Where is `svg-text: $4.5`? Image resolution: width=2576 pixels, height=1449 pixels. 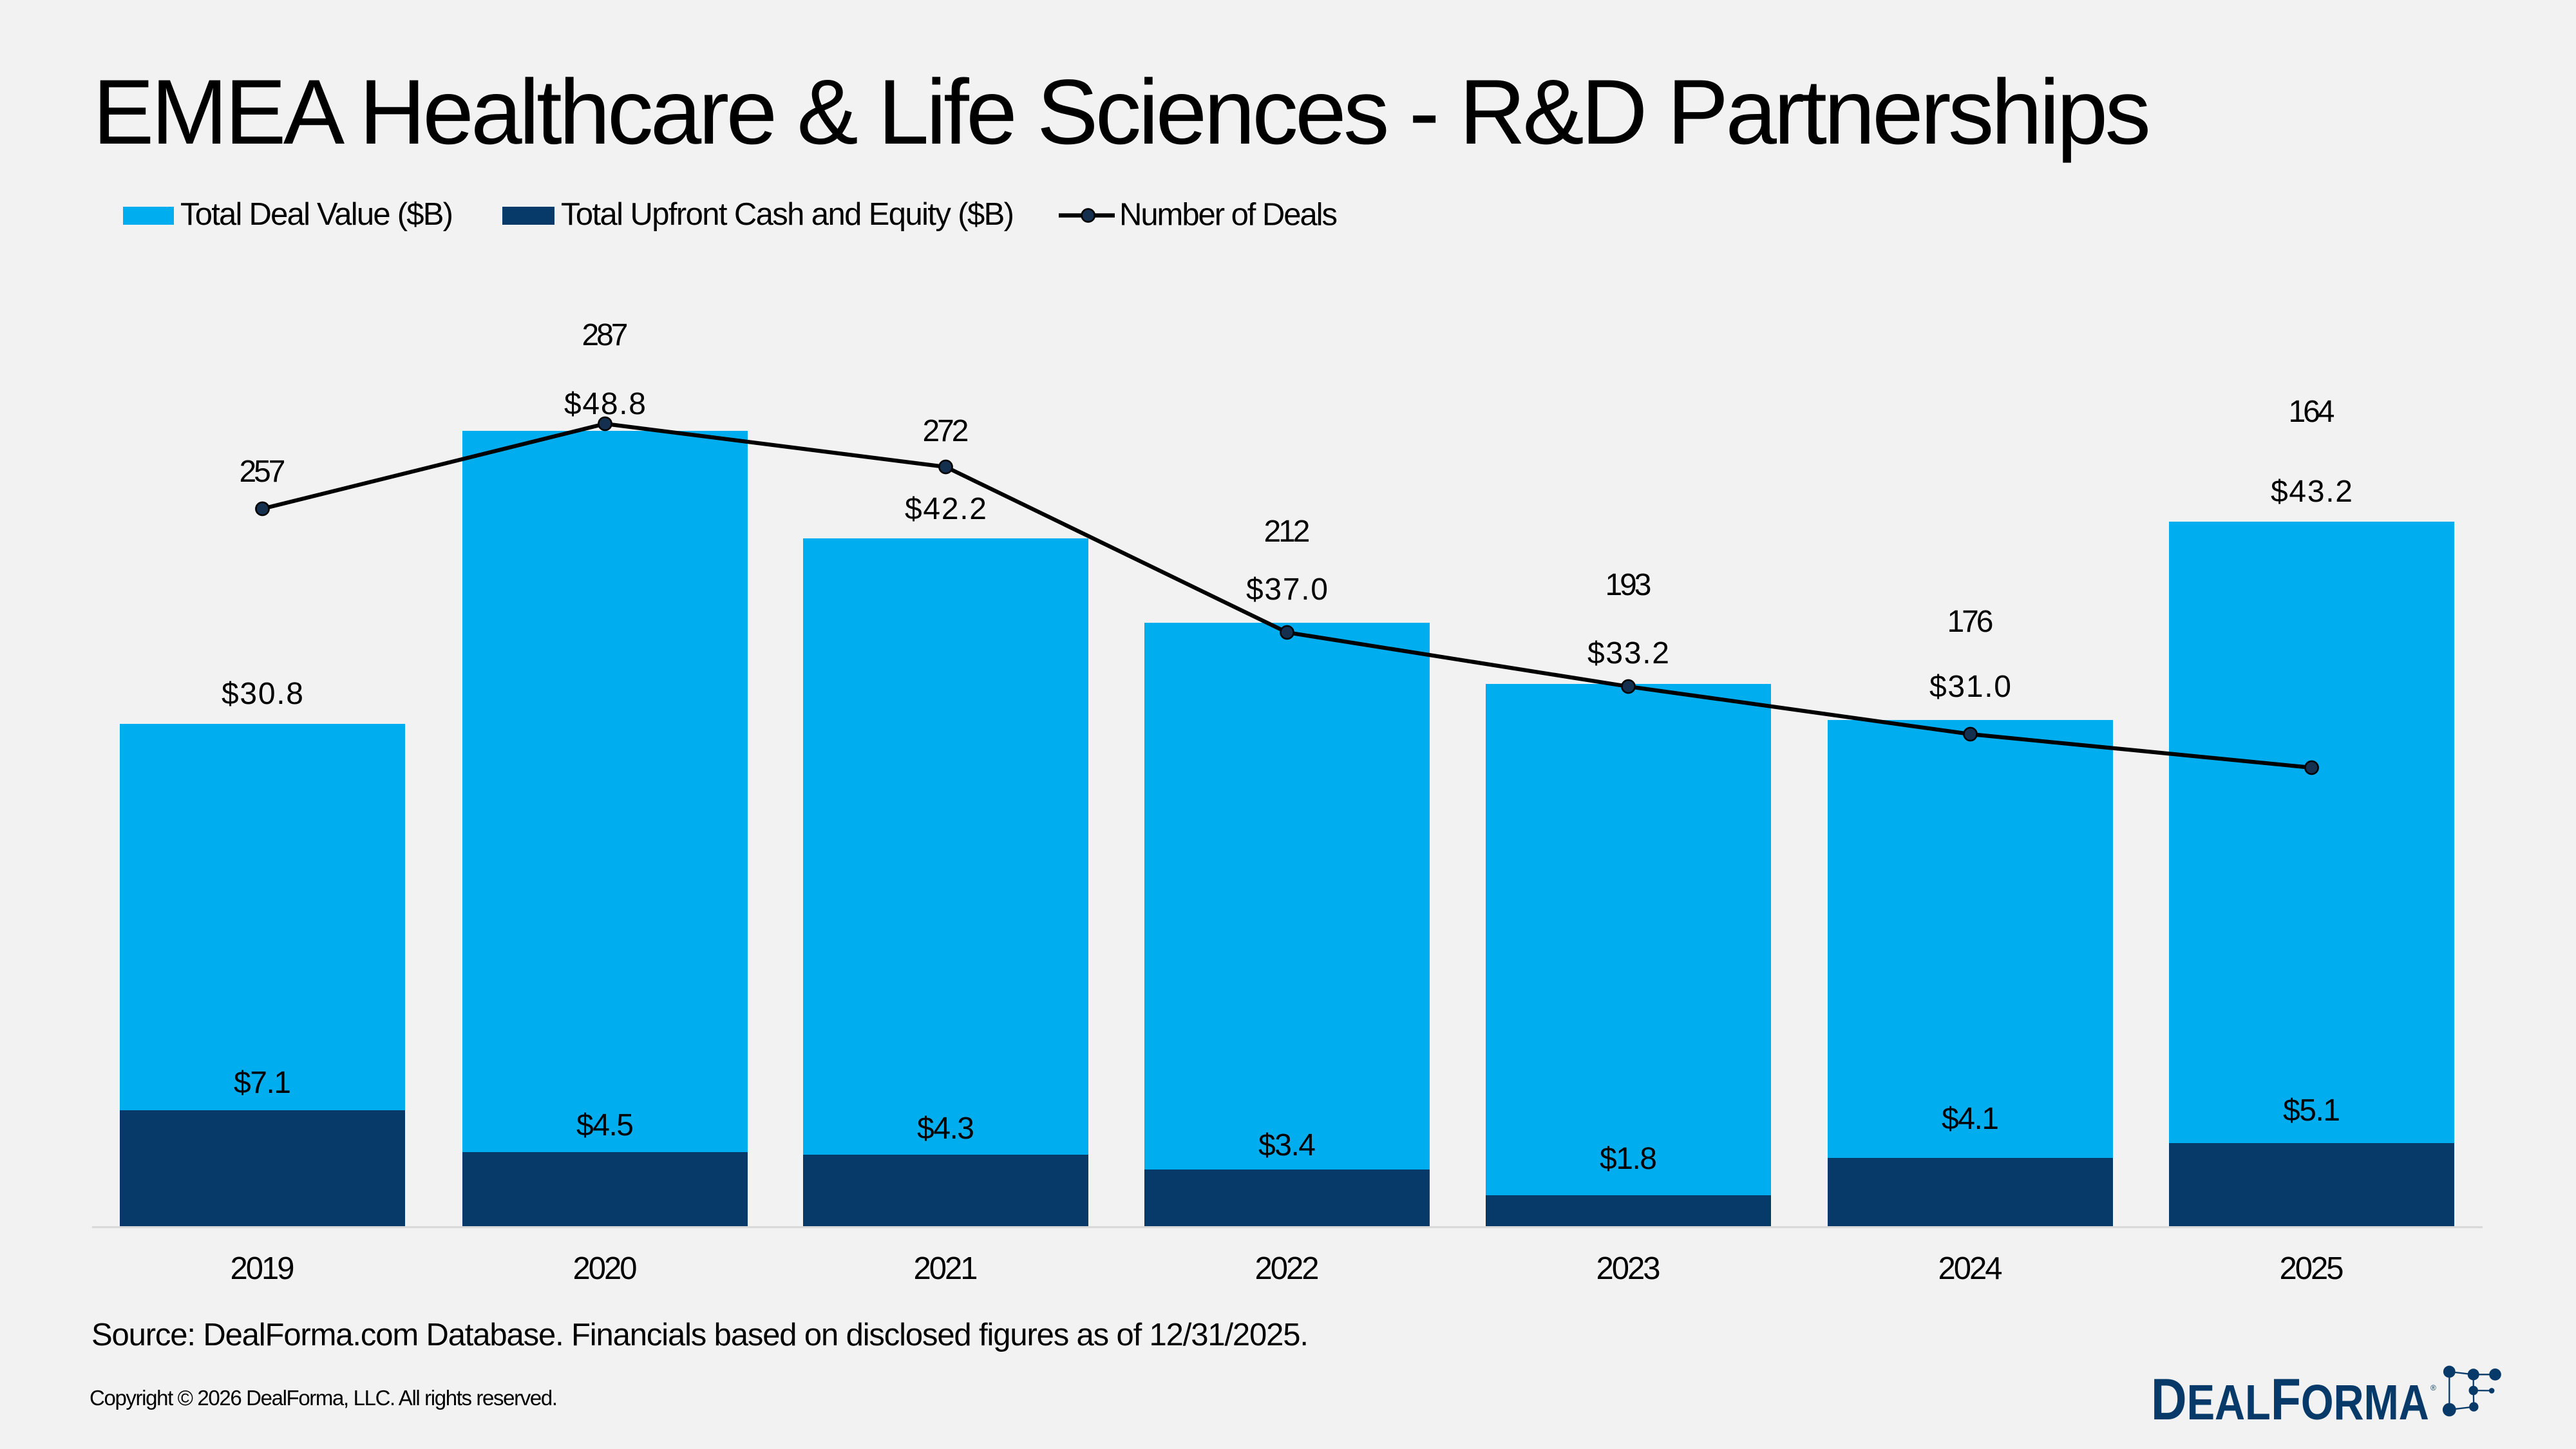
svg-text: $4.5 is located at coordinates (605, 1125).